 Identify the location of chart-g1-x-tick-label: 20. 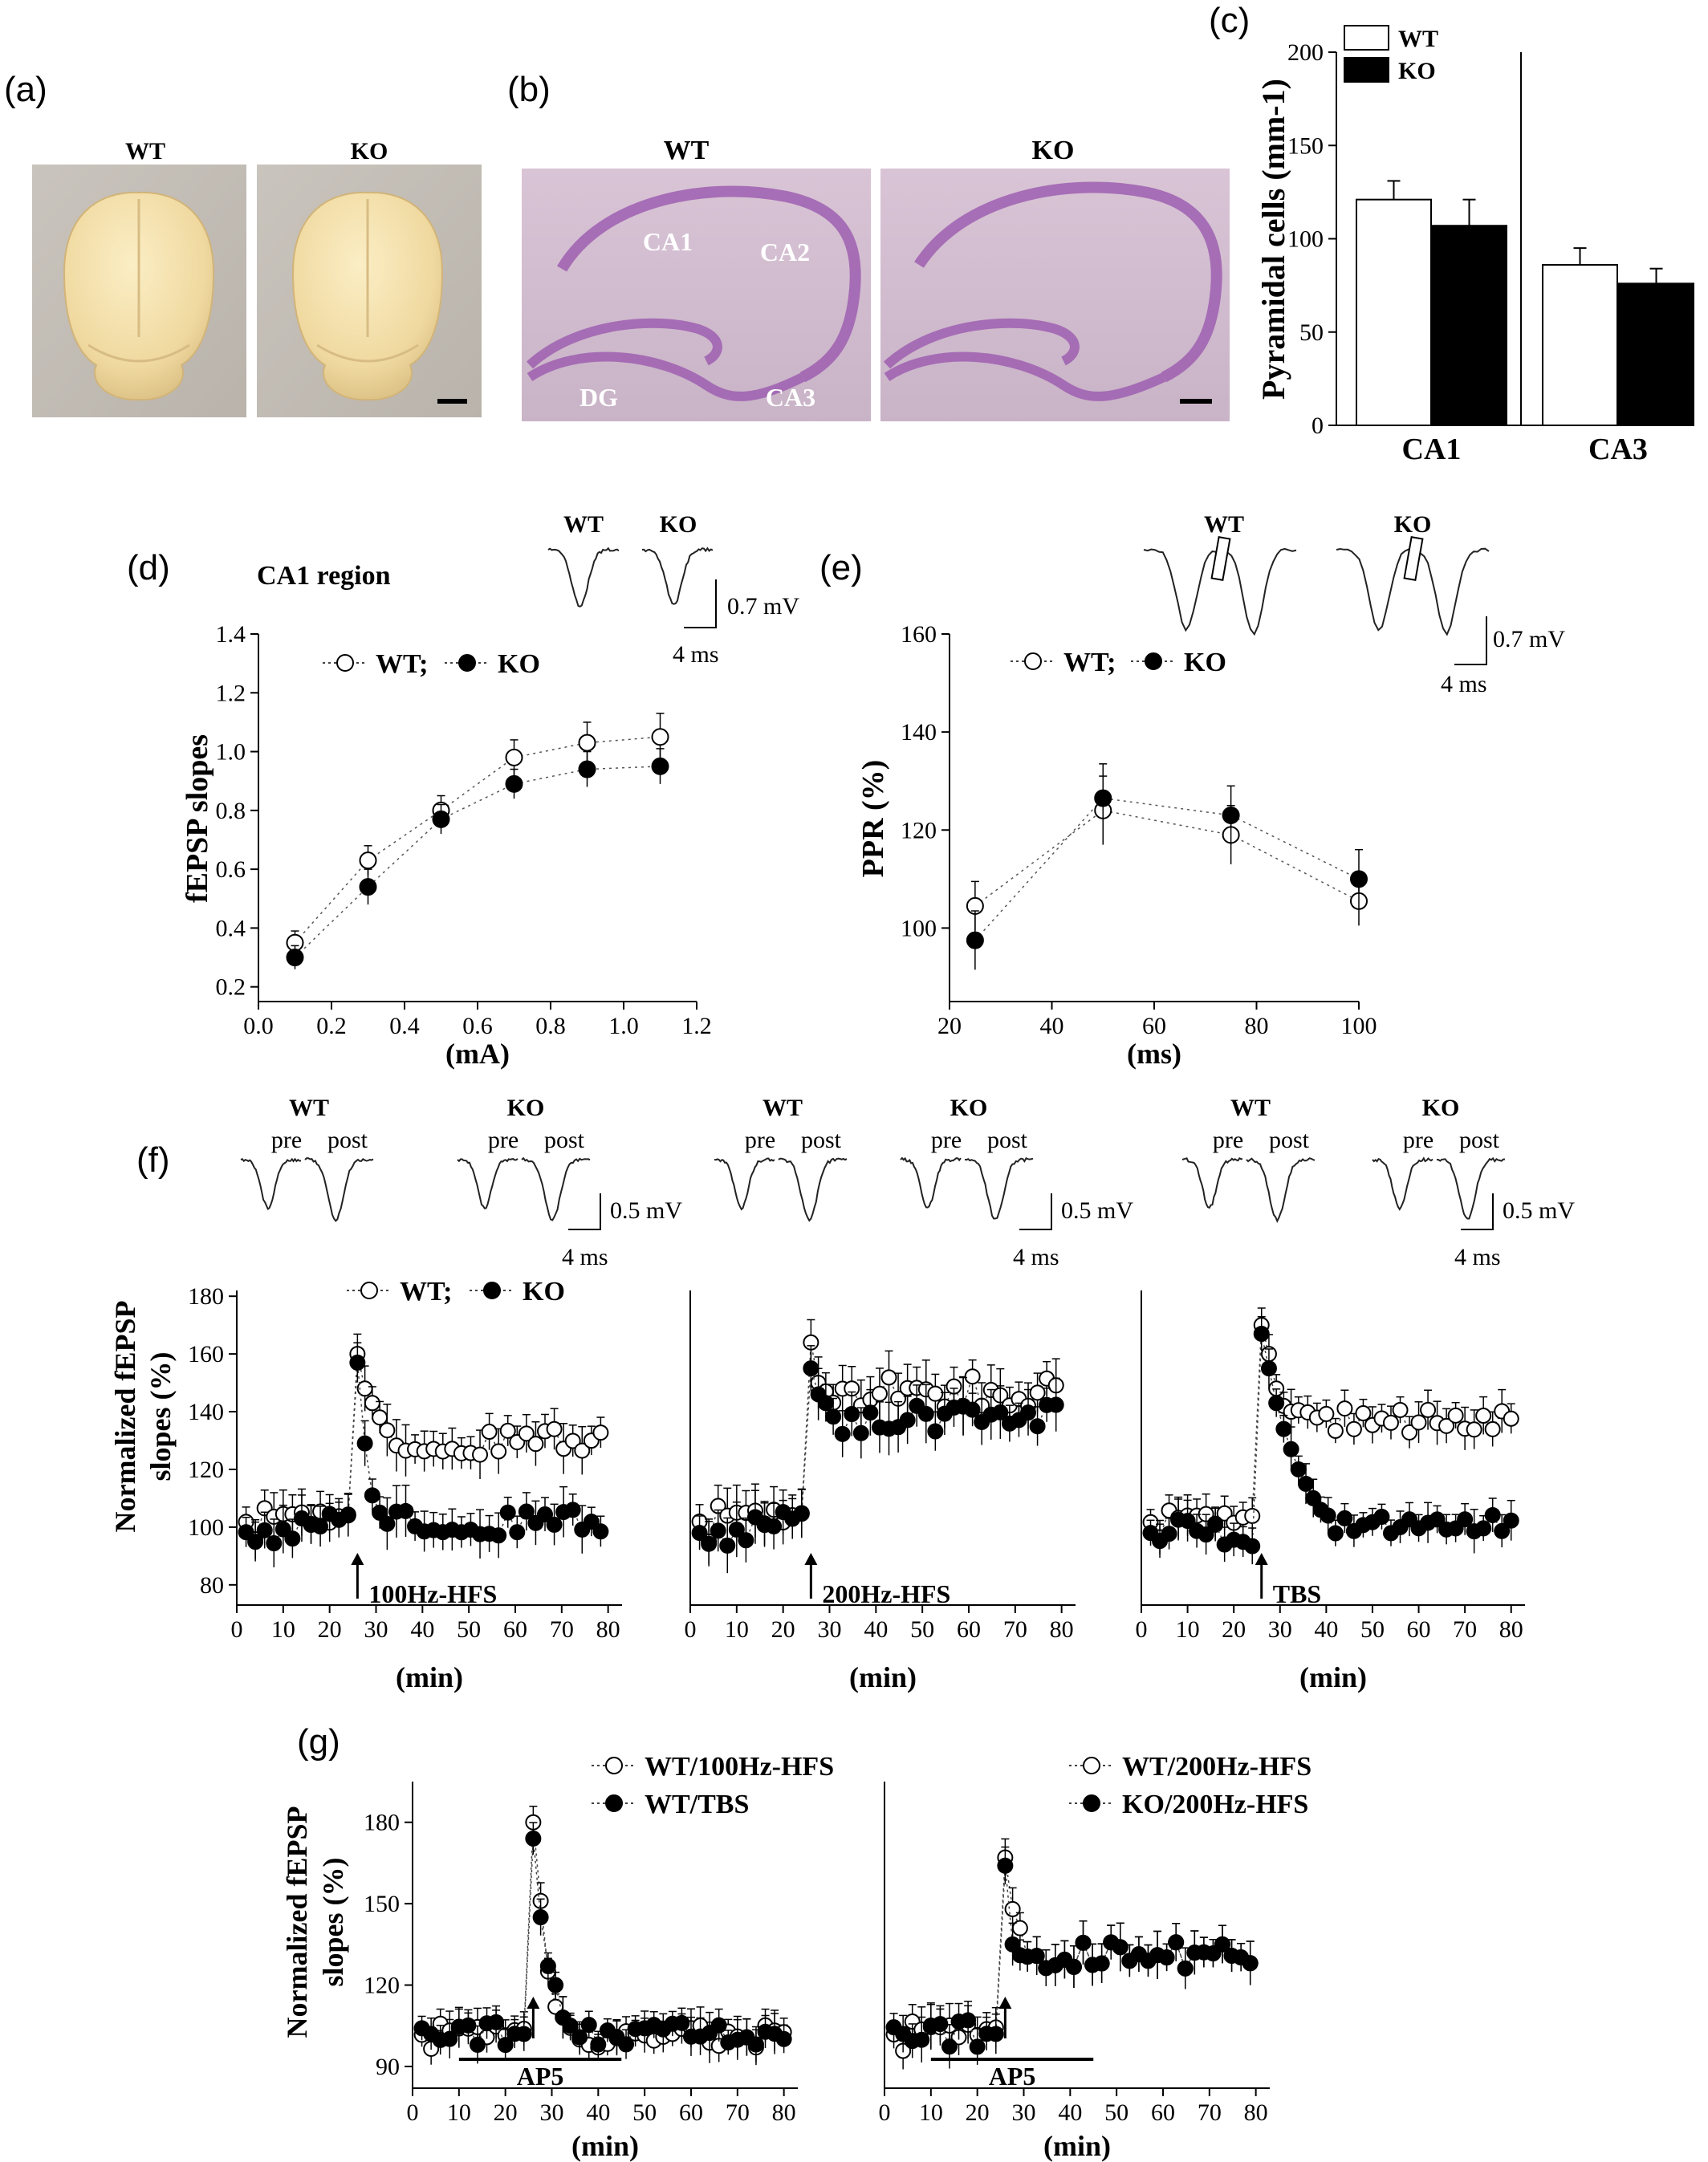
(506, 2112).